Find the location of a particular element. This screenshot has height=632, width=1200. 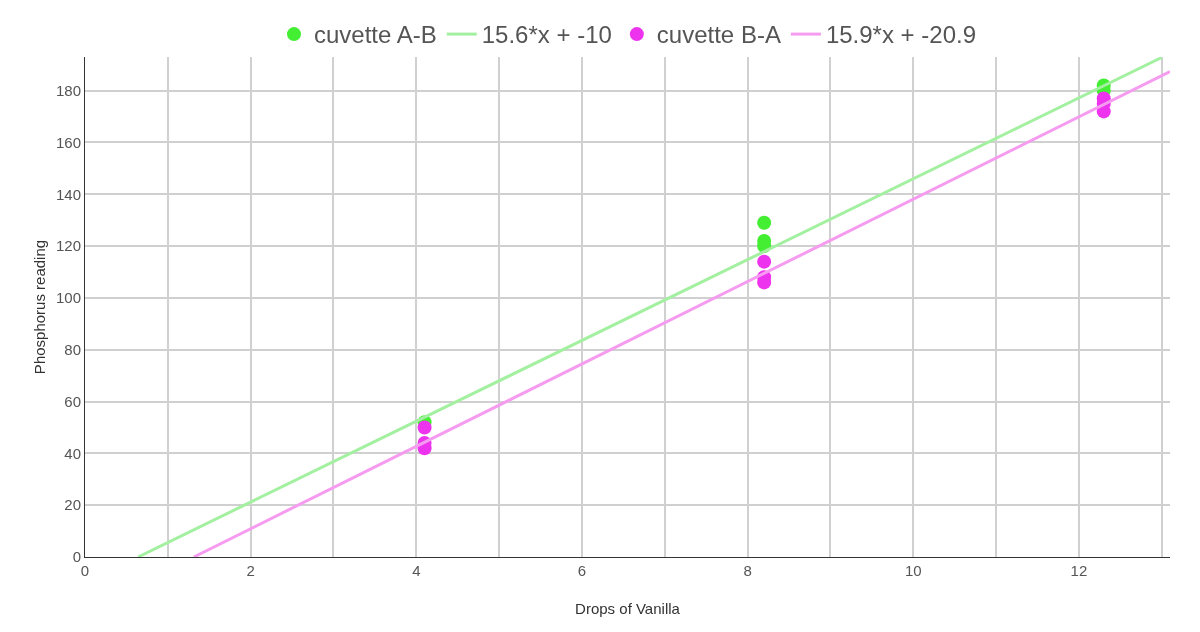

y-tick-label: 0 is located at coordinates (76, 557).